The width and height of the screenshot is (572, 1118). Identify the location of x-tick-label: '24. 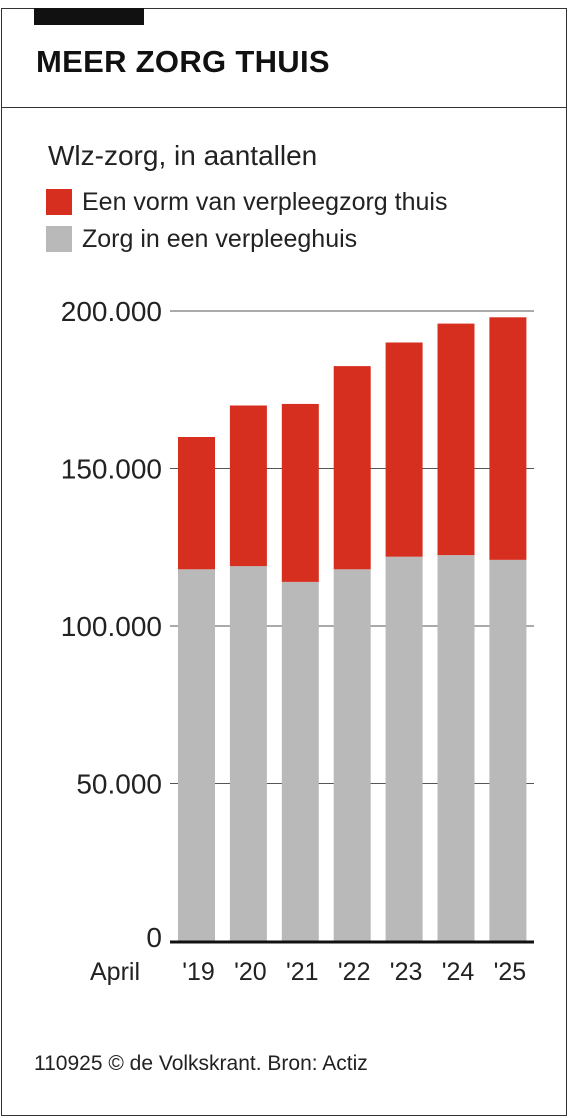
(458, 972).